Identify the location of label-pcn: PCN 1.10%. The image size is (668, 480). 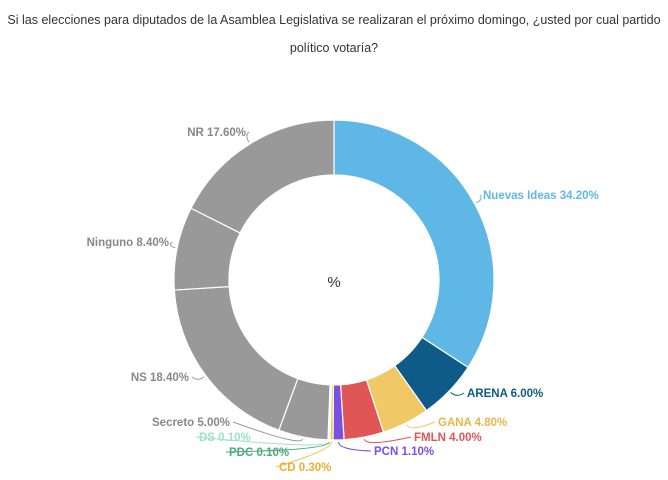
(404, 452).